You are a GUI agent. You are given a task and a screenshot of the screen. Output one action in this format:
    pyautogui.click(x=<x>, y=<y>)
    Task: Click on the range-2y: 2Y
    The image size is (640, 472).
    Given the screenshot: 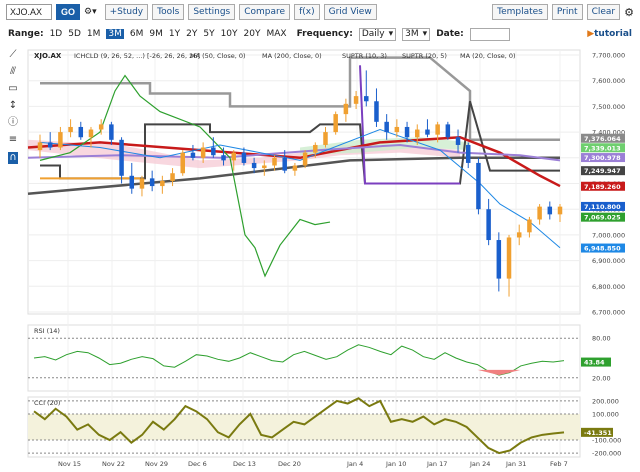 What is the action you would take?
    pyautogui.click(x=192, y=34)
    